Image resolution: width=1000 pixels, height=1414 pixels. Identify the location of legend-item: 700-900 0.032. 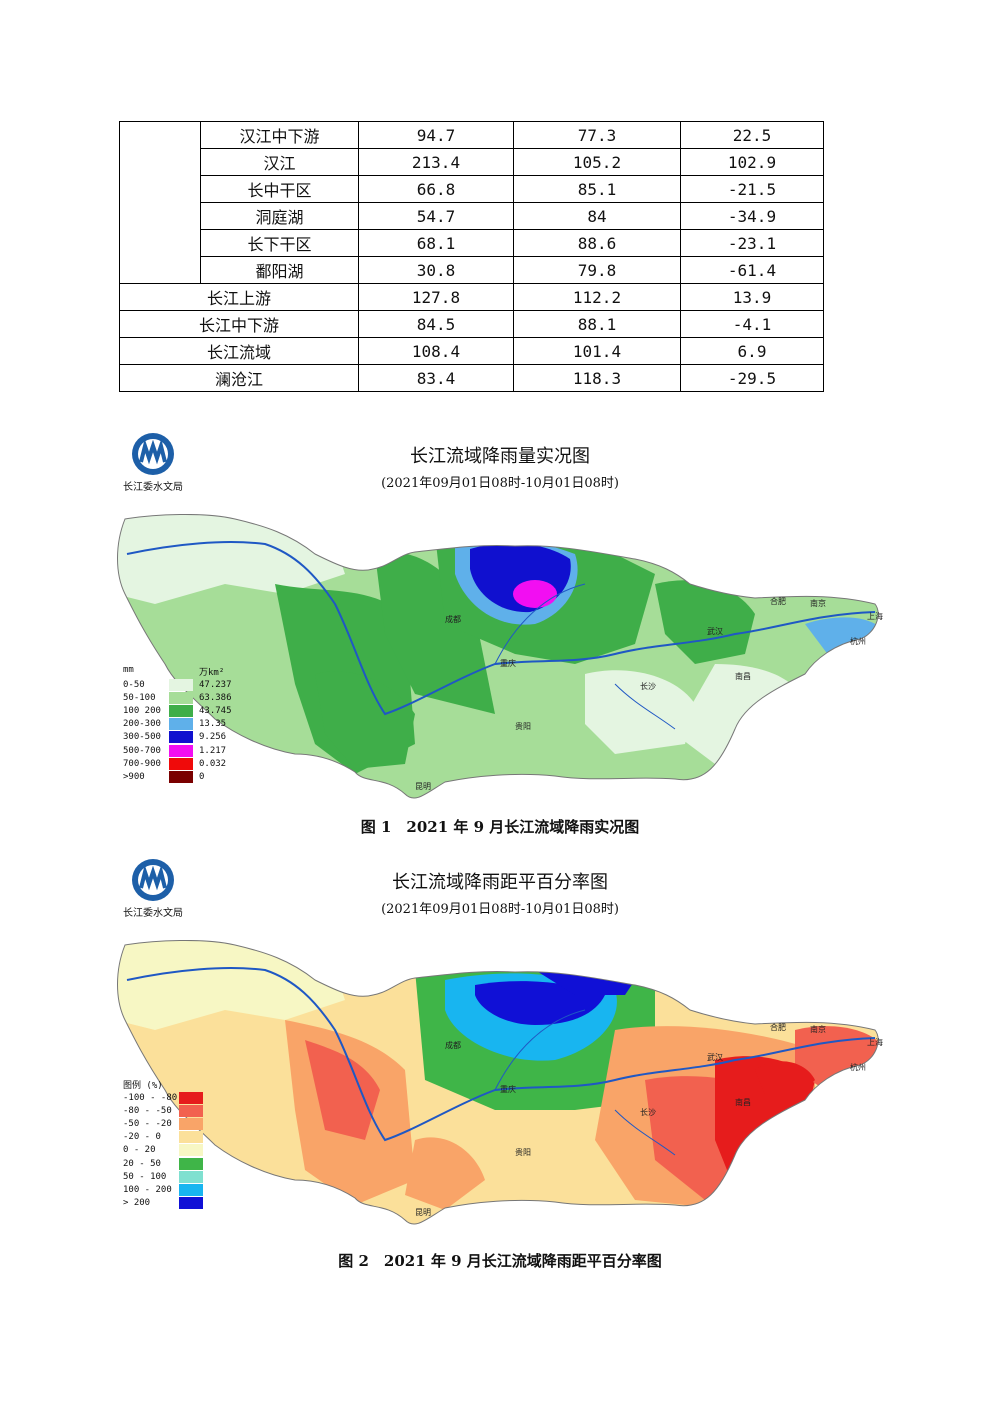
(181, 763).